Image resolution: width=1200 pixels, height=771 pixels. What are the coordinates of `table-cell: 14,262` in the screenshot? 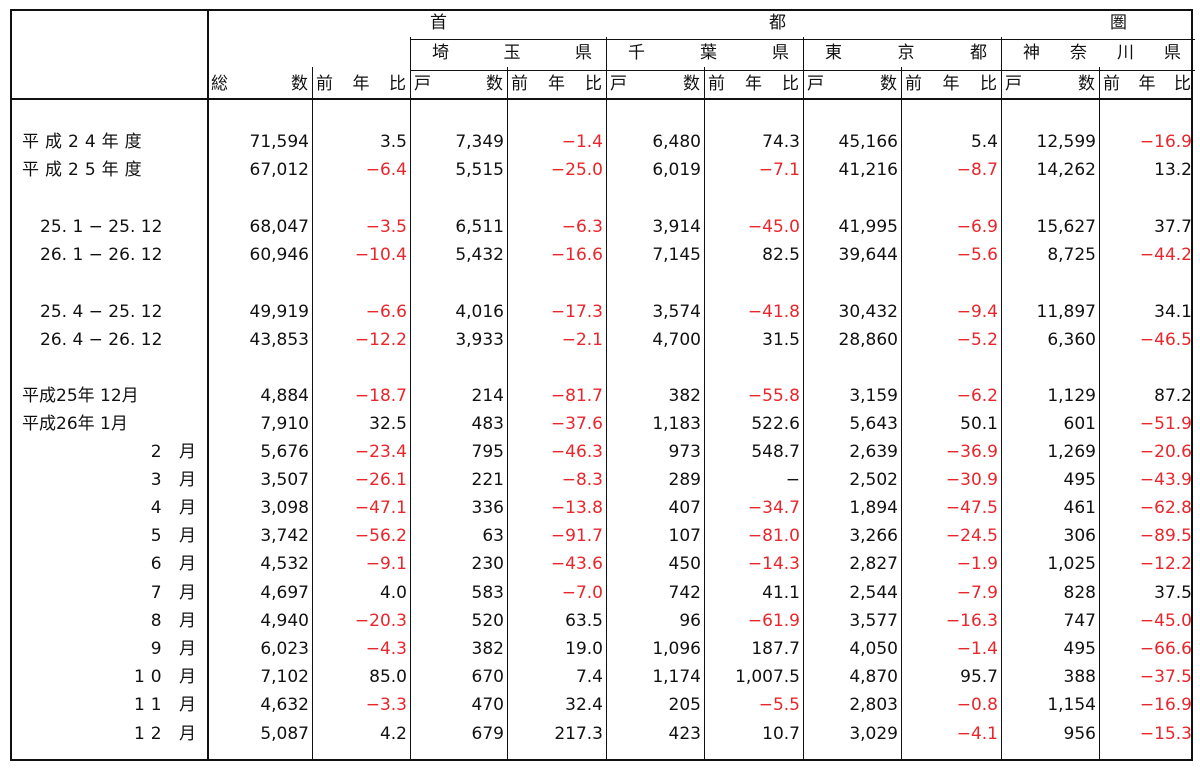 It's located at (1066, 170).